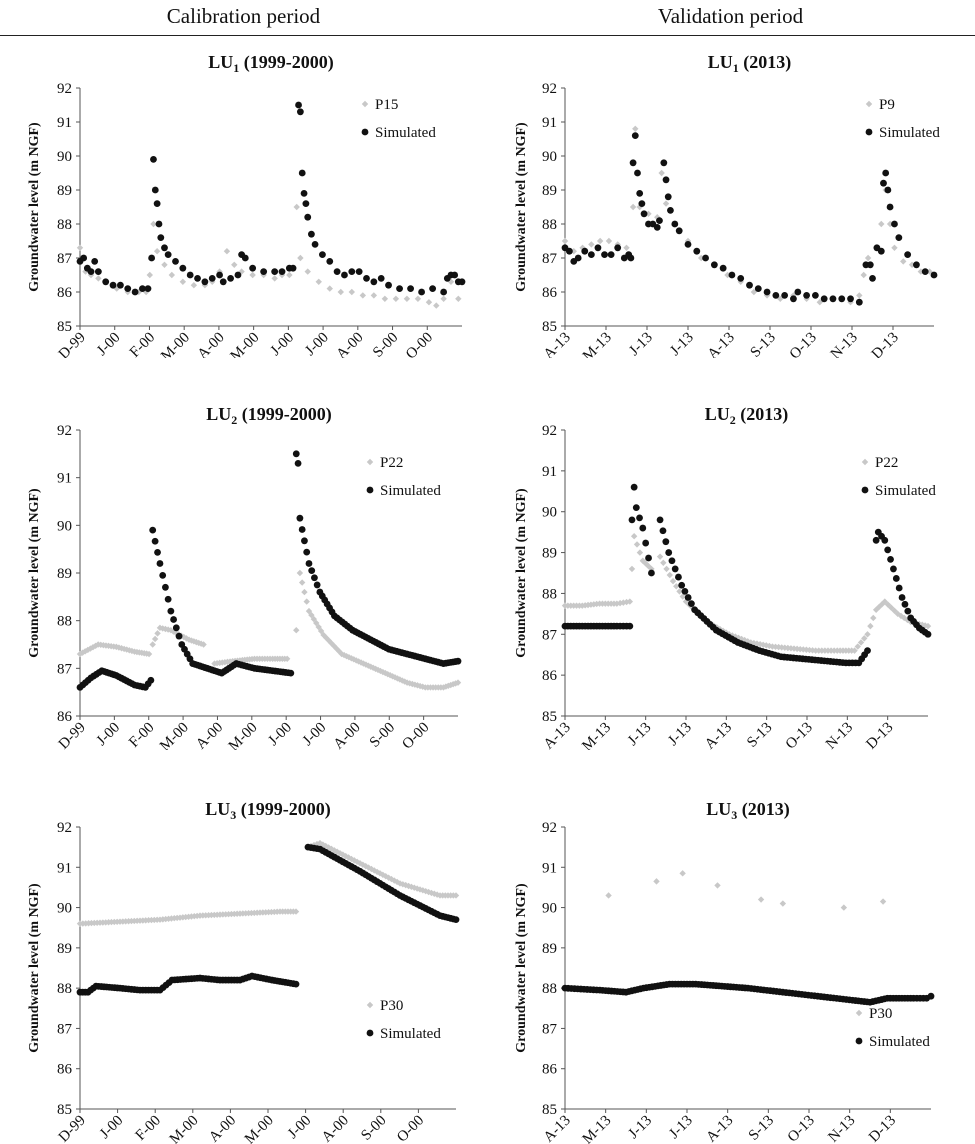  What do you see at coordinates (681, 1128) in the screenshot?
I see `x-tick-label: J-13` at bounding box center [681, 1128].